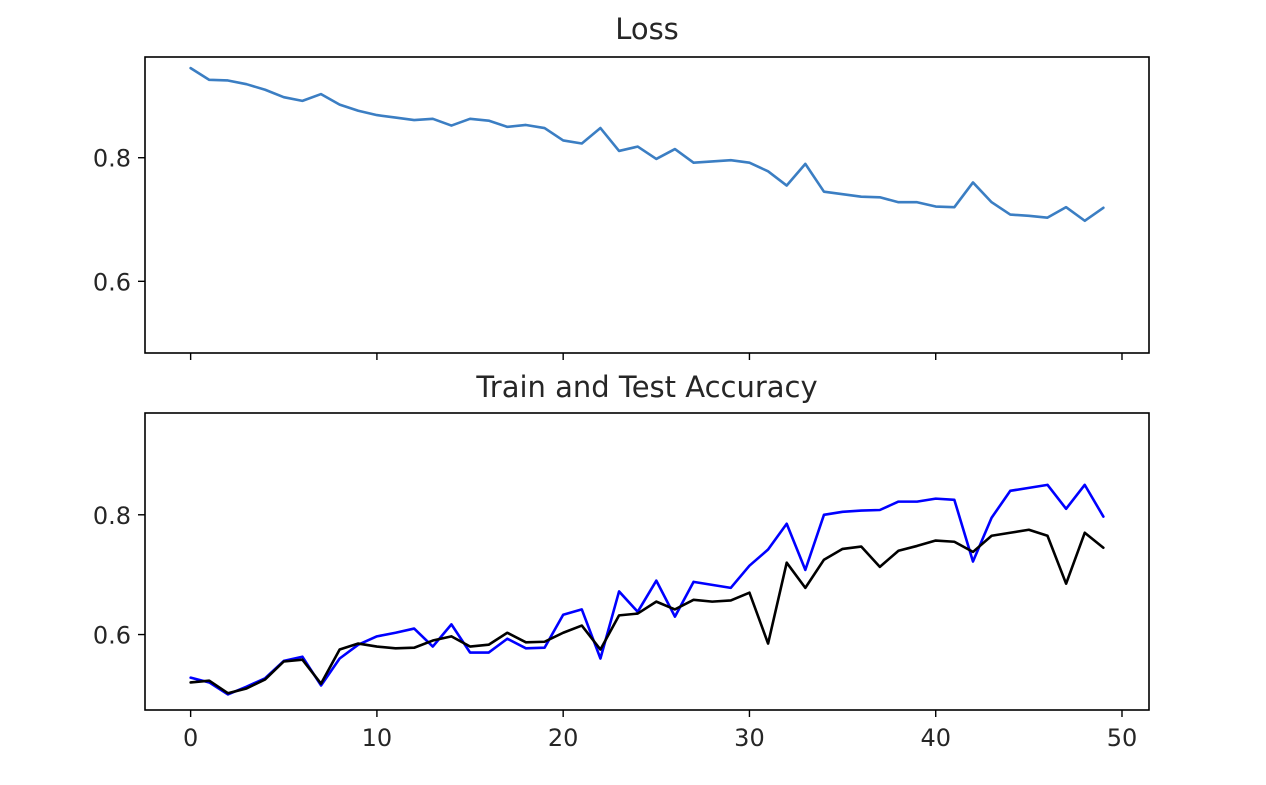 This screenshot has height=785, width=1266. Describe the element at coordinates (190, 738) in the screenshot. I see `accuracy-xtick-label-0: 0` at that location.